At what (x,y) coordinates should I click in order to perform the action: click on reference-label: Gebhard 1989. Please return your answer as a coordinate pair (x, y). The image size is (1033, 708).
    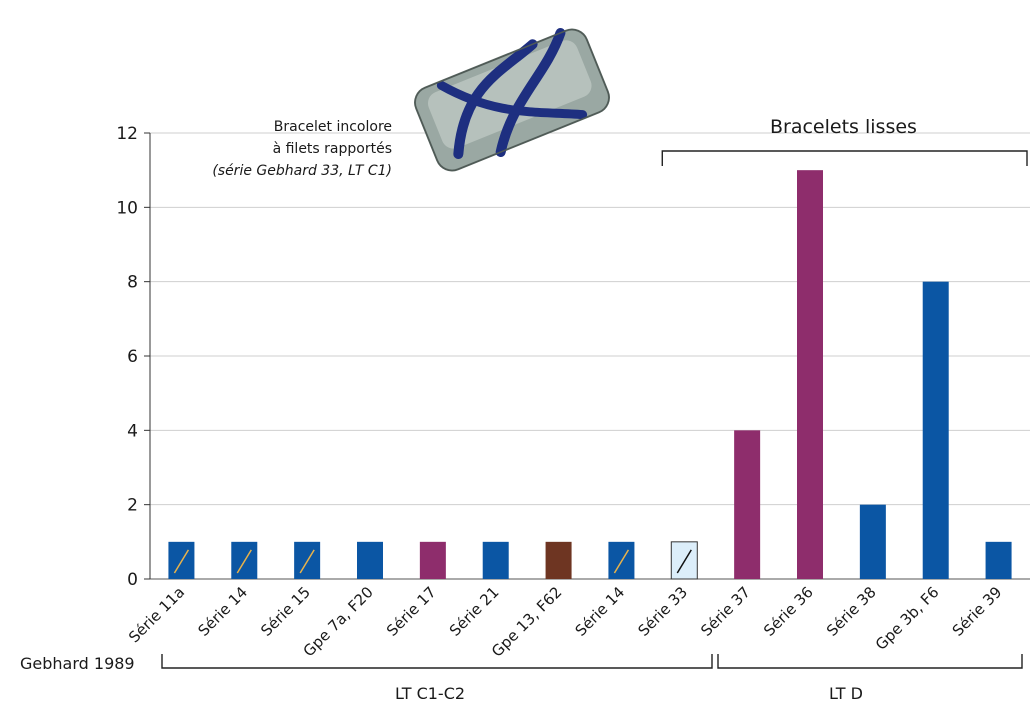
    Looking at the image, I should click on (77, 663).